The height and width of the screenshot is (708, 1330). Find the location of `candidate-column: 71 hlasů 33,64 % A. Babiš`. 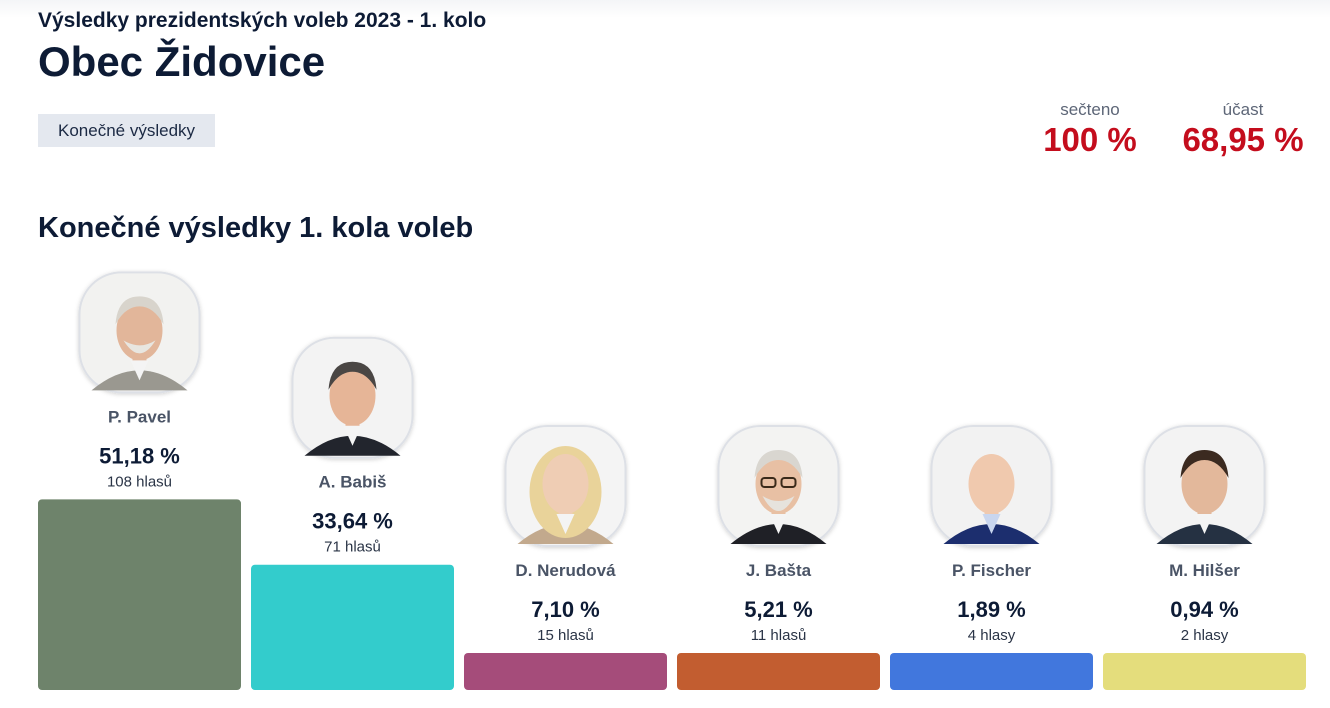

candidate-column: 71 hlasů 33,64 % A. Babiš is located at coordinates (352, 513).